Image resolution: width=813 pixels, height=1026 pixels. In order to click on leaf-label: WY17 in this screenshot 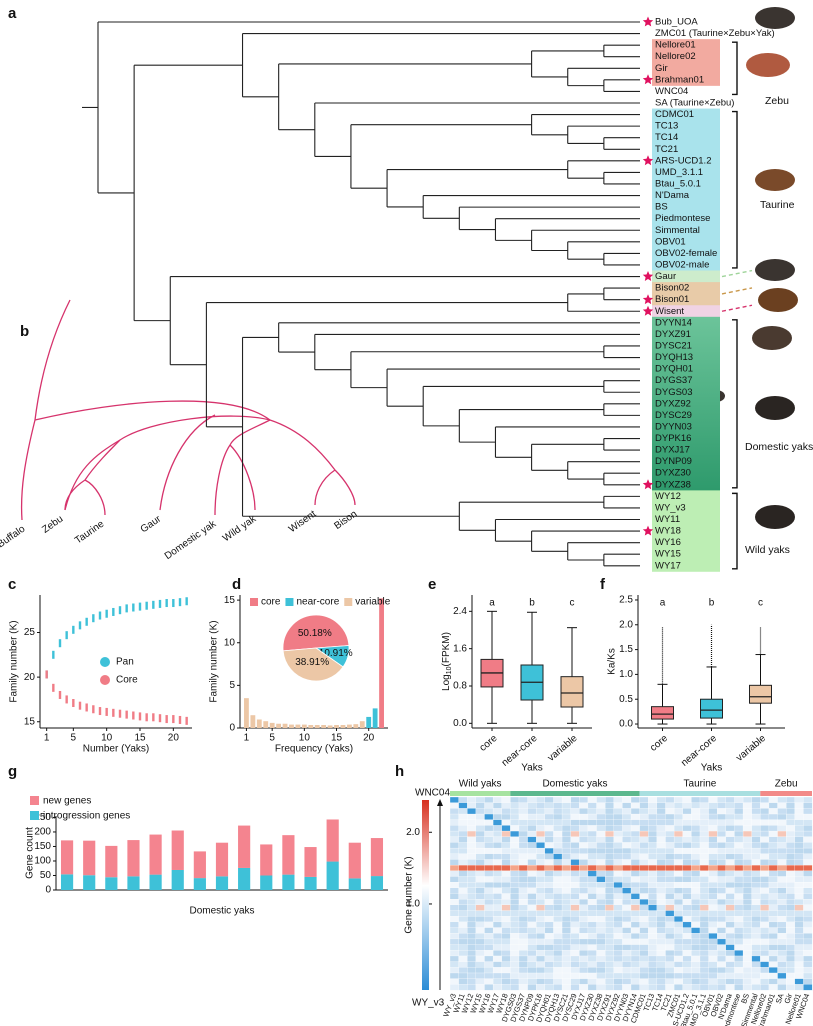, I will do `click(668, 565)`.